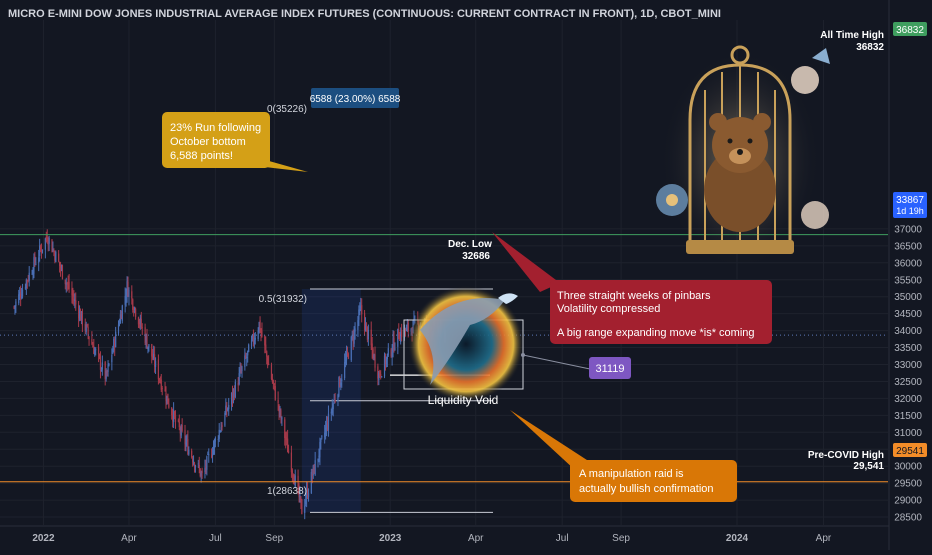  What do you see at coordinates (870, 47) in the screenshot?
I see `ath-value: 36832` at bounding box center [870, 47].